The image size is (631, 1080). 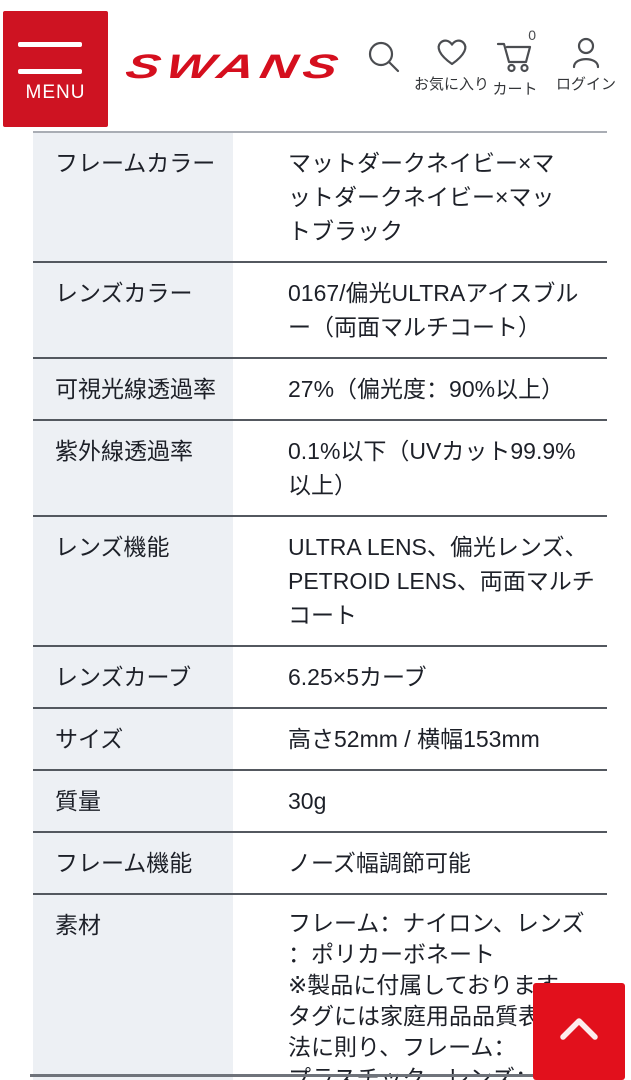 What do you see at coordinates (133, 468) in the screenshot?
I see `spec-label: 紫外線透過率` at bounding box center [133, 468].